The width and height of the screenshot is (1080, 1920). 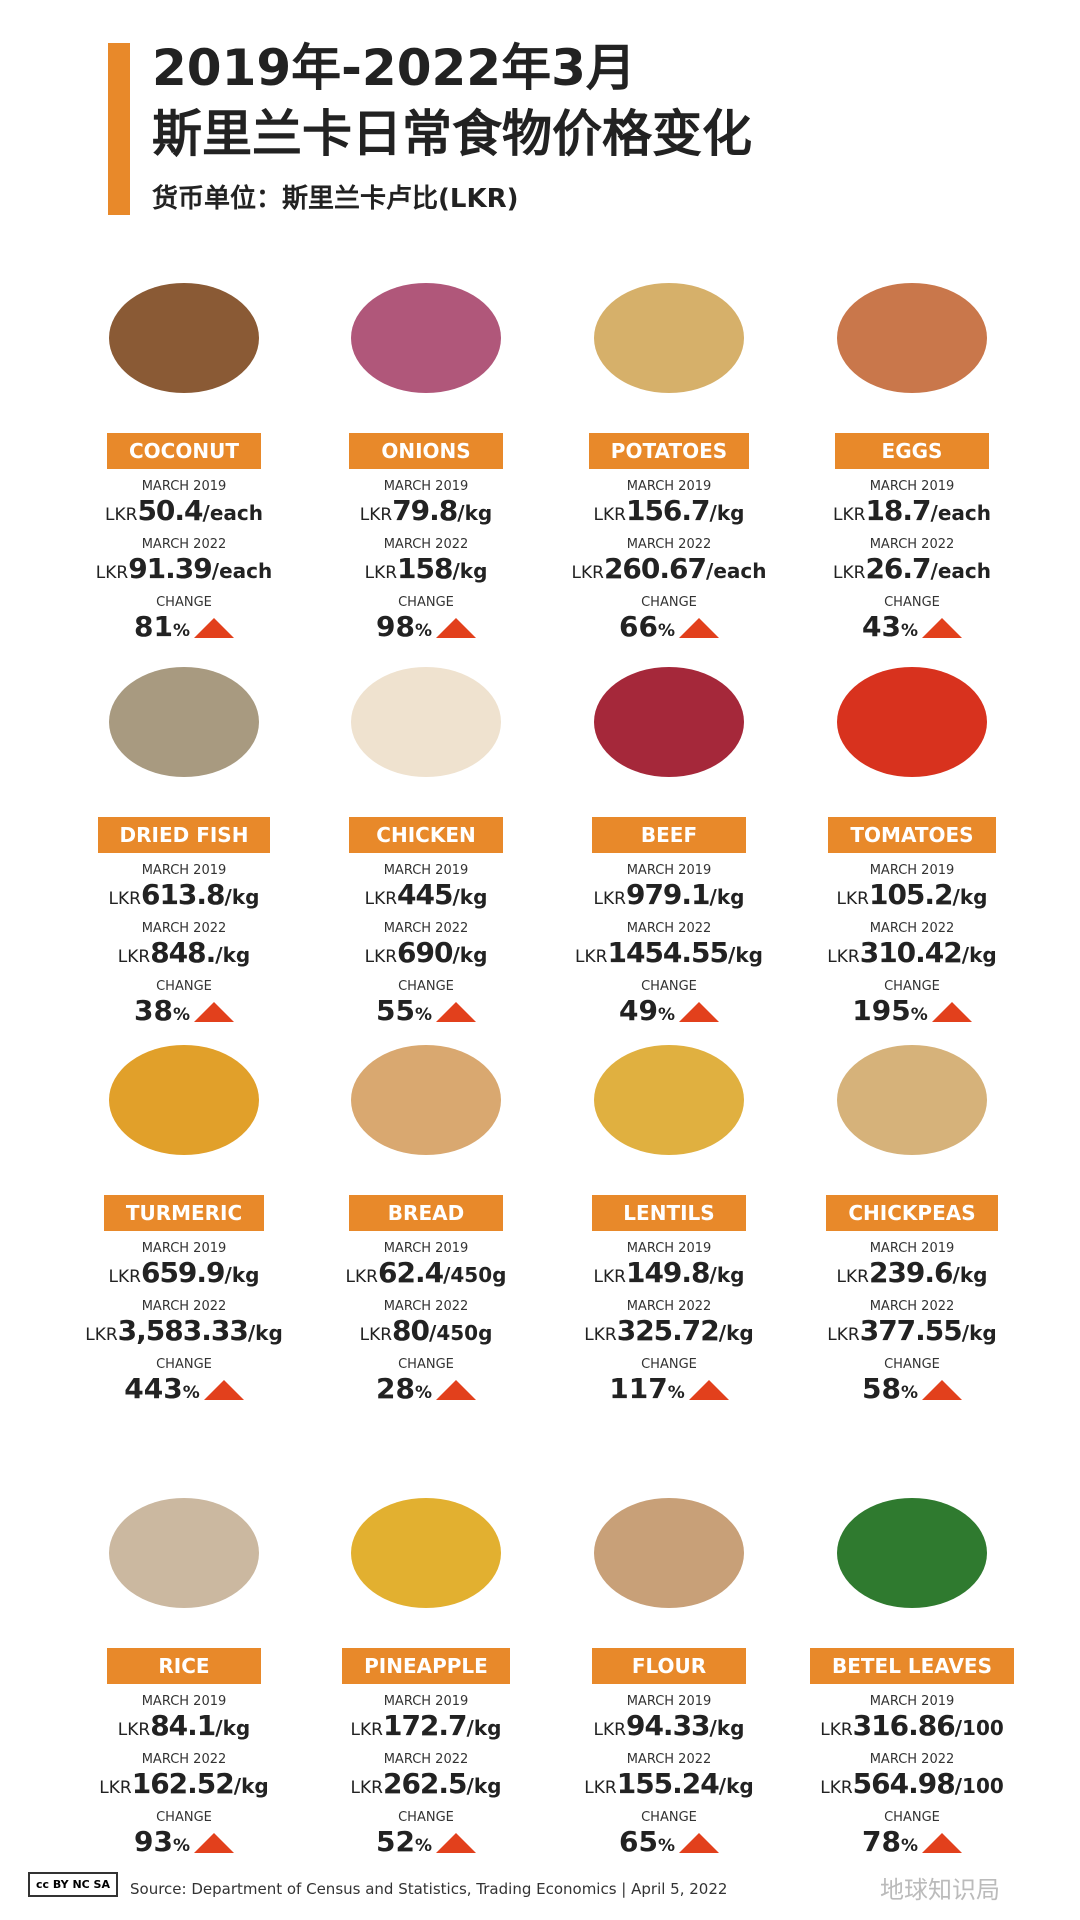 I want to click on price: 445, so click(x=425, y=894).